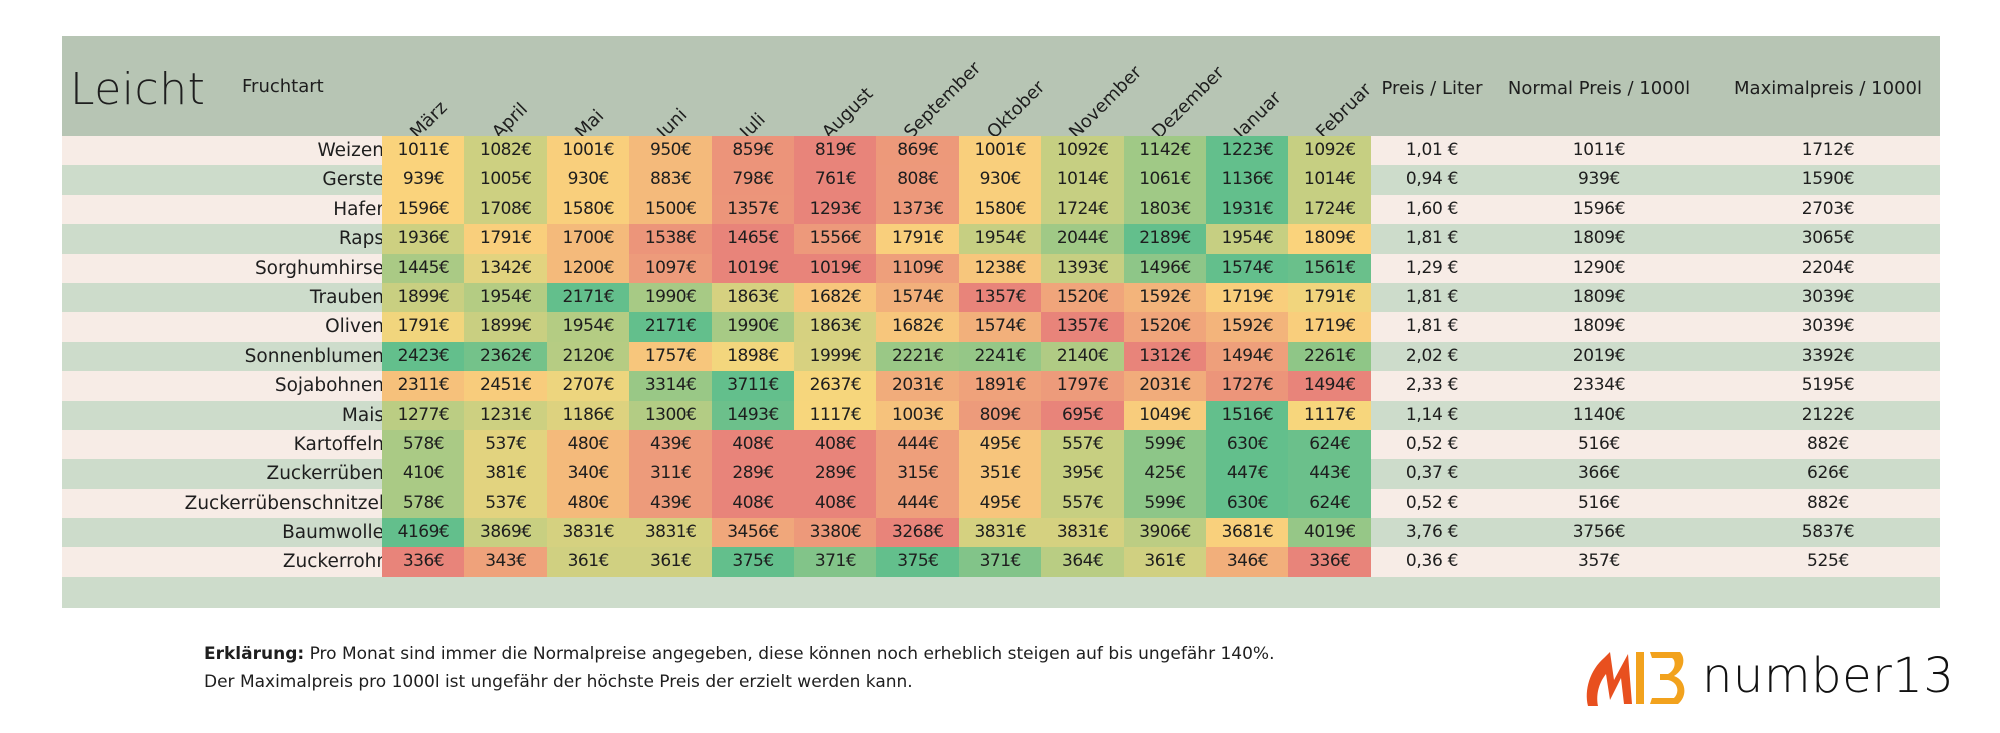  I want to click on month-price-cell: 1231€, so click(506, 415).